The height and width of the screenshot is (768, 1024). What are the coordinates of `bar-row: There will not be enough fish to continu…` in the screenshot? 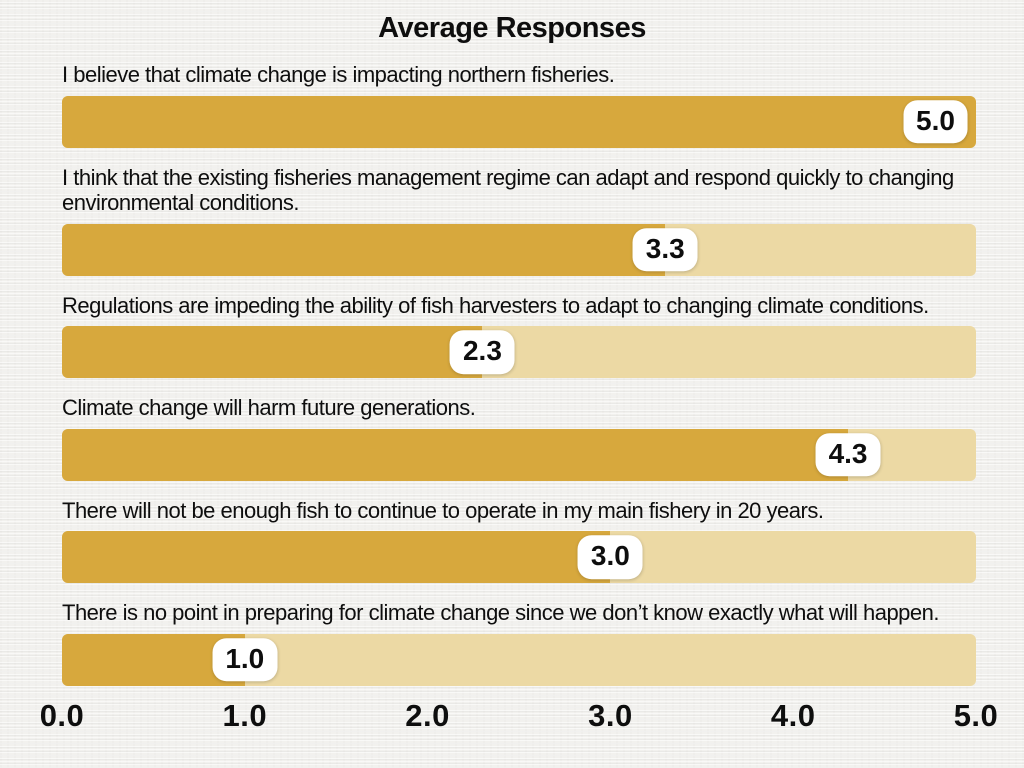 It's located at (519, 541).